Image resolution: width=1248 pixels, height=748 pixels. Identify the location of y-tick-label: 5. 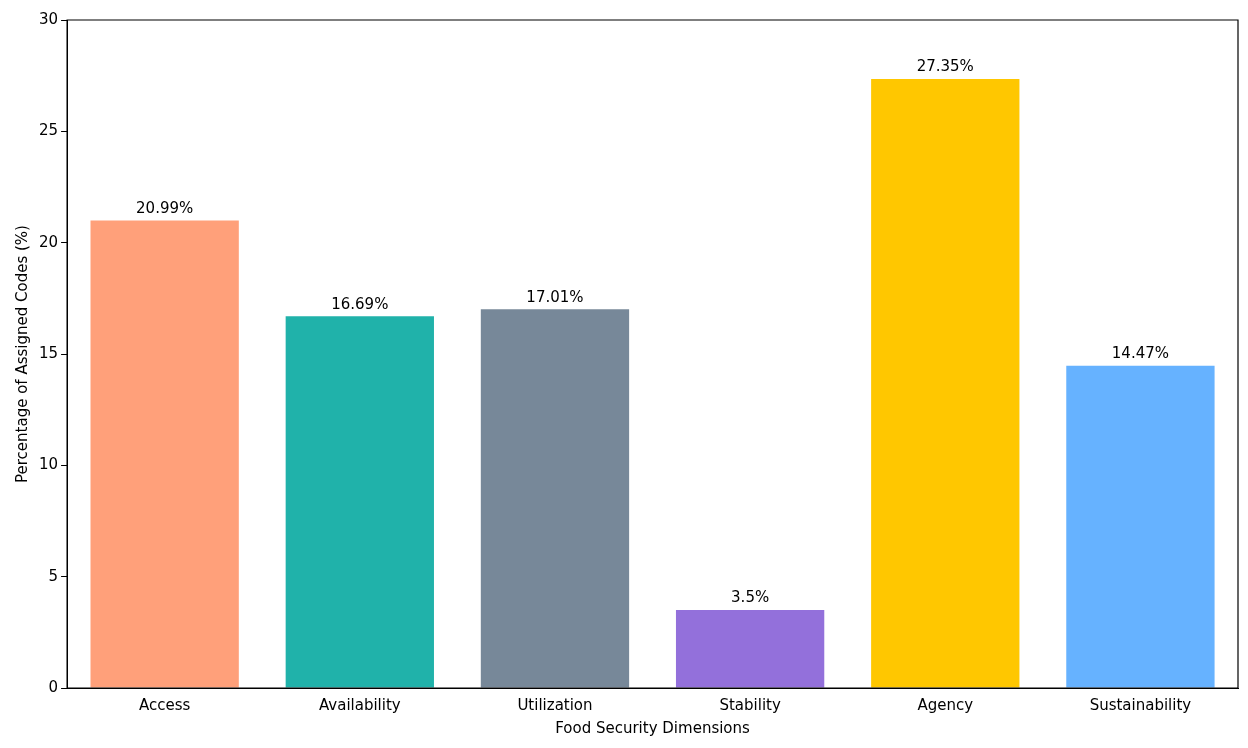
(53, 575).